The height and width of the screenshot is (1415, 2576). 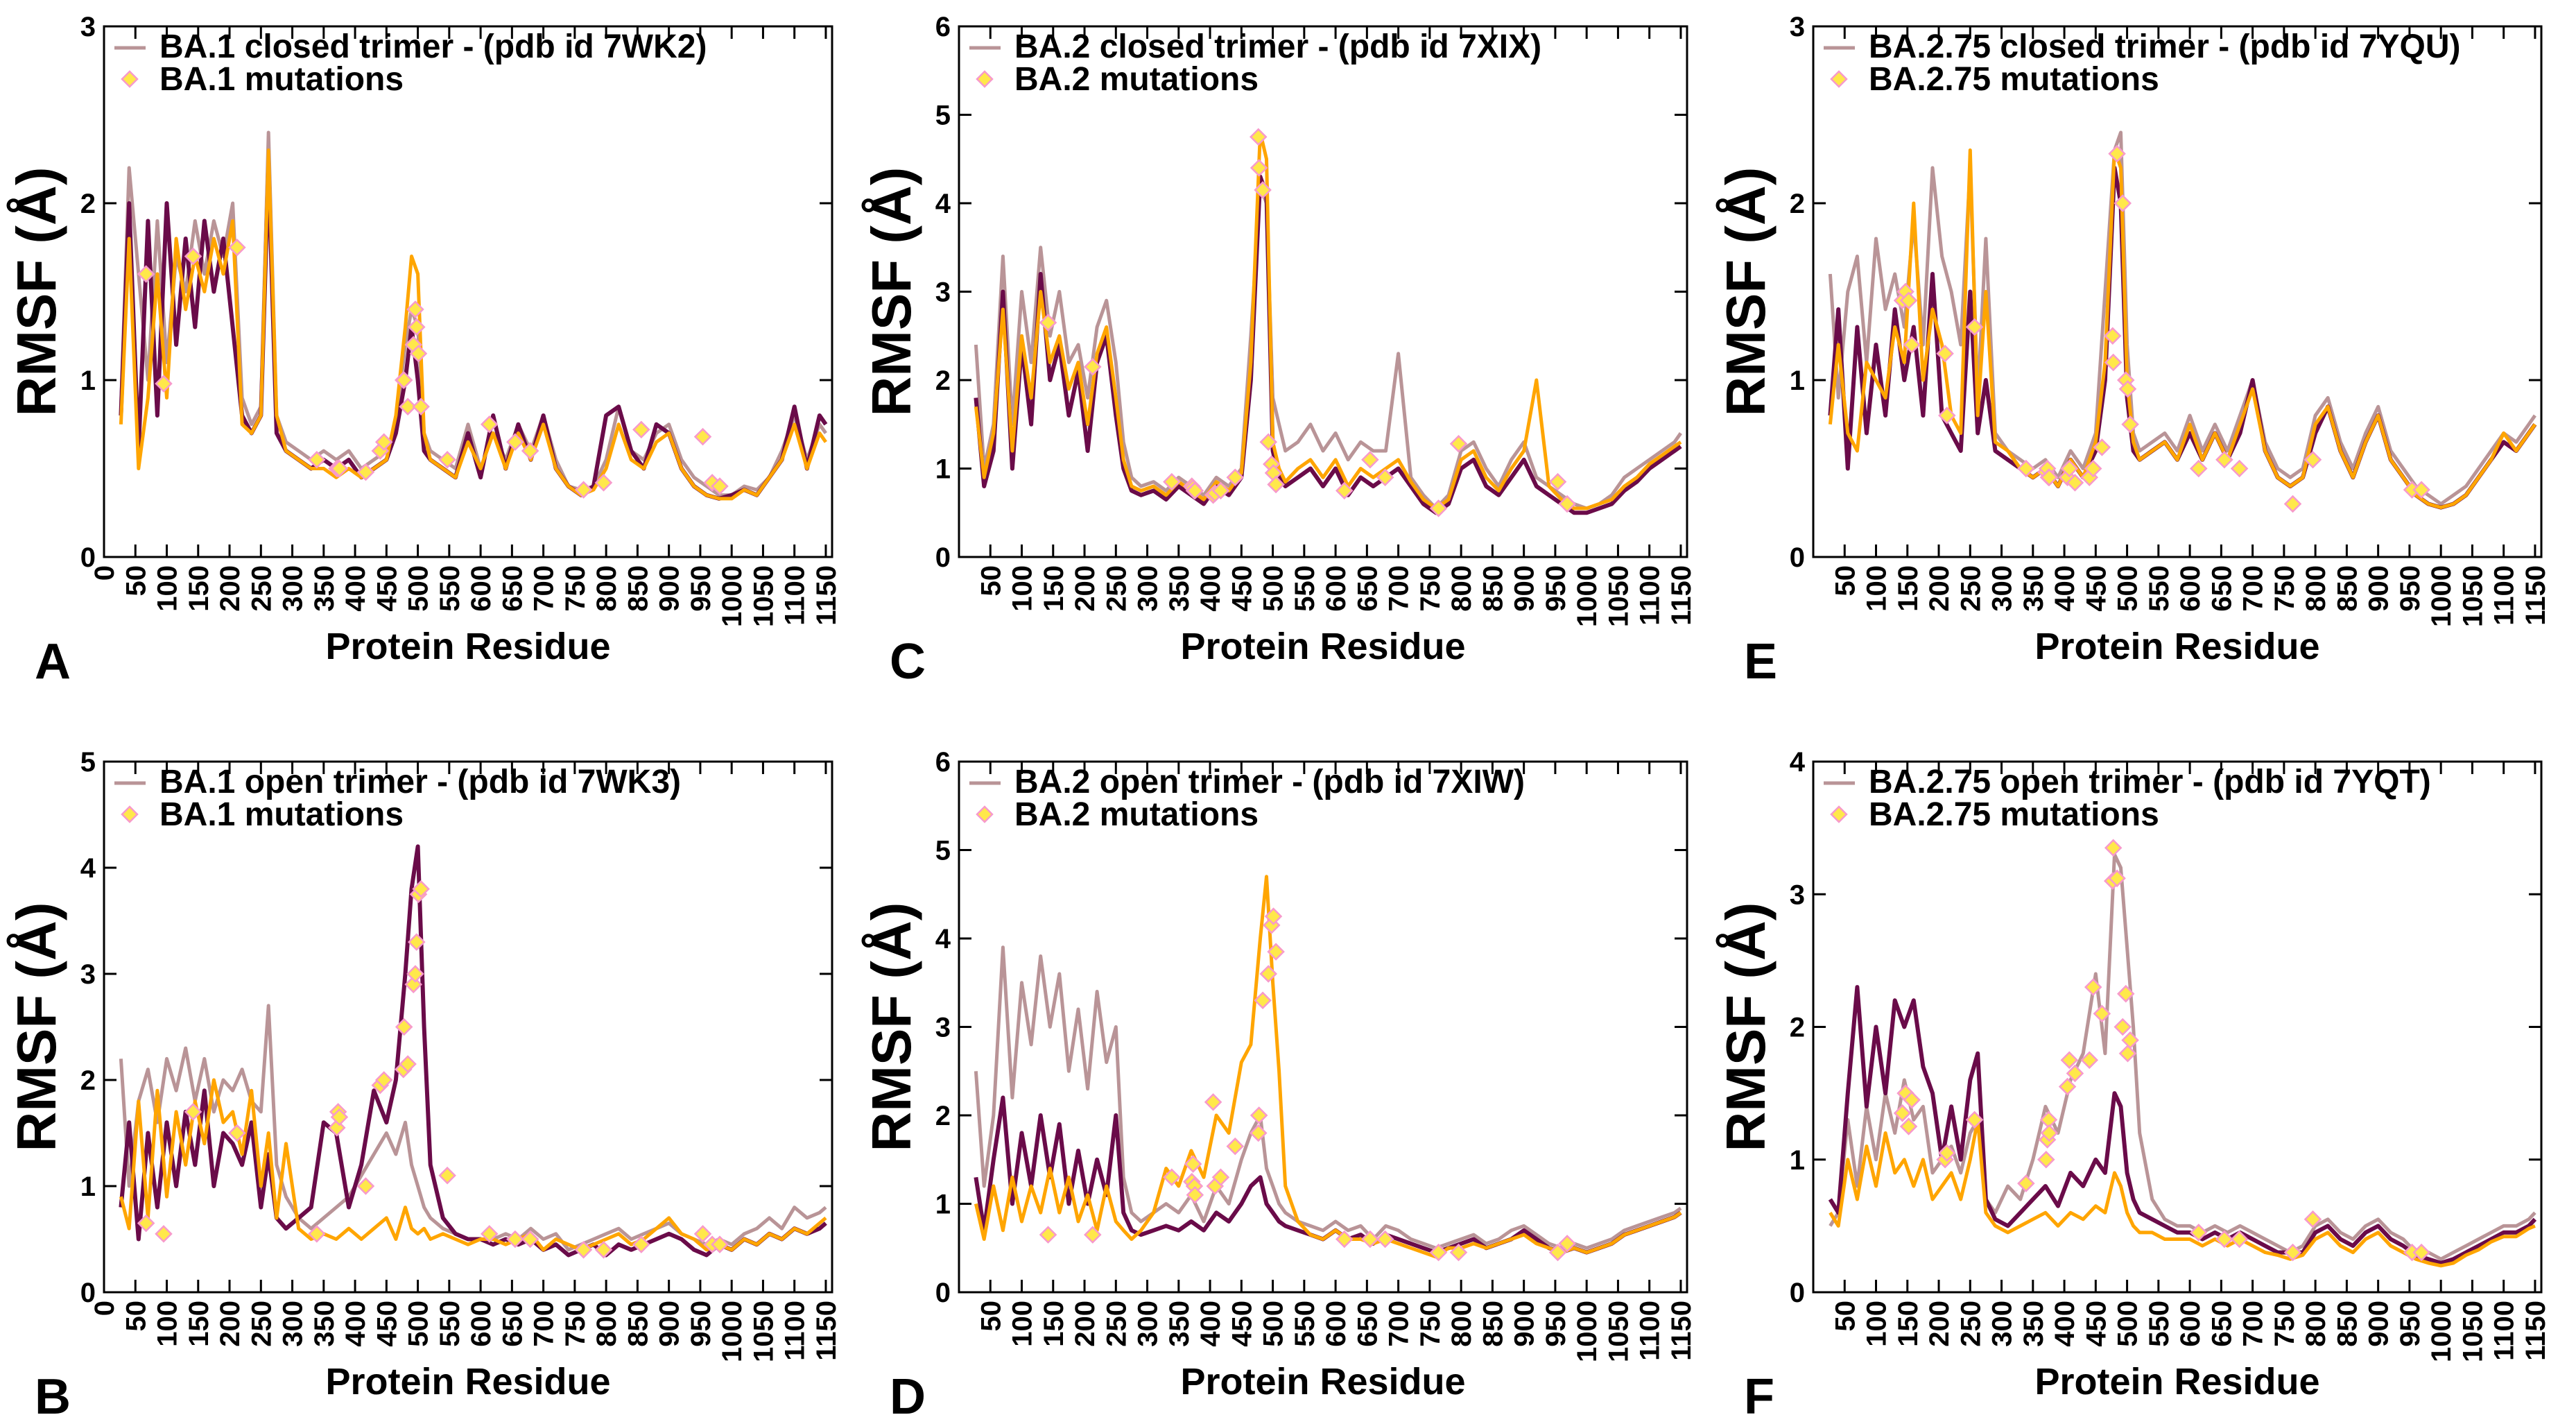 What do you see at coordinates (433, 47) in the screenshot?
I see `legend-entry-structure: BA.1 closed trimer - (pdb id 7WK2)` at bounding box center [433, 47].